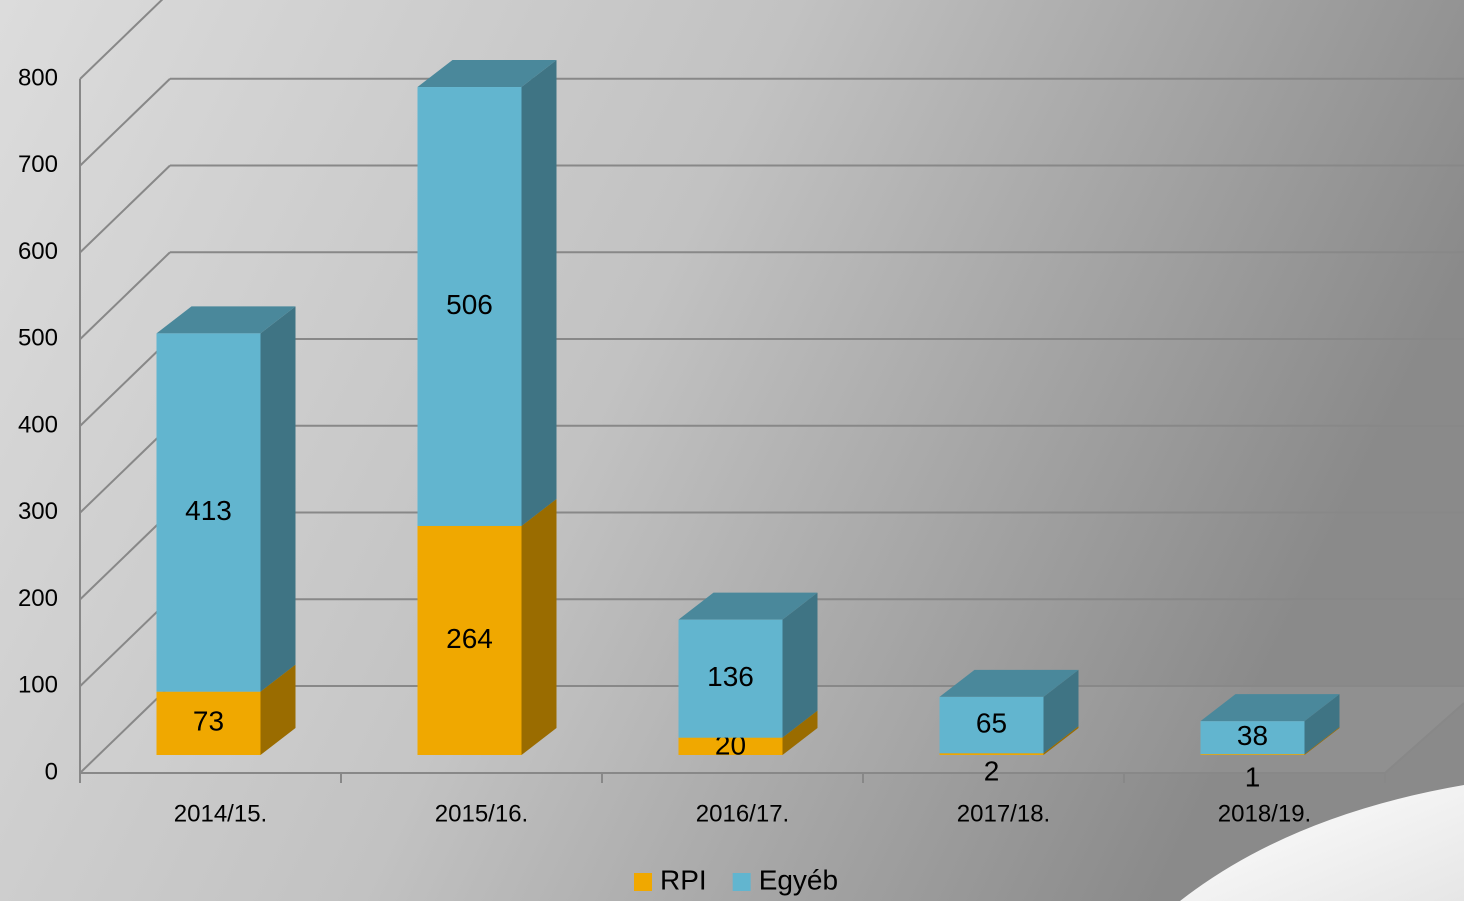 The height and width of the screenshot is (901, 1464). What do you see at coordinates (1003, 813) in the screenshot?
I see `x-tick-label: 2017/18.` at bounding box center [1003, 813].